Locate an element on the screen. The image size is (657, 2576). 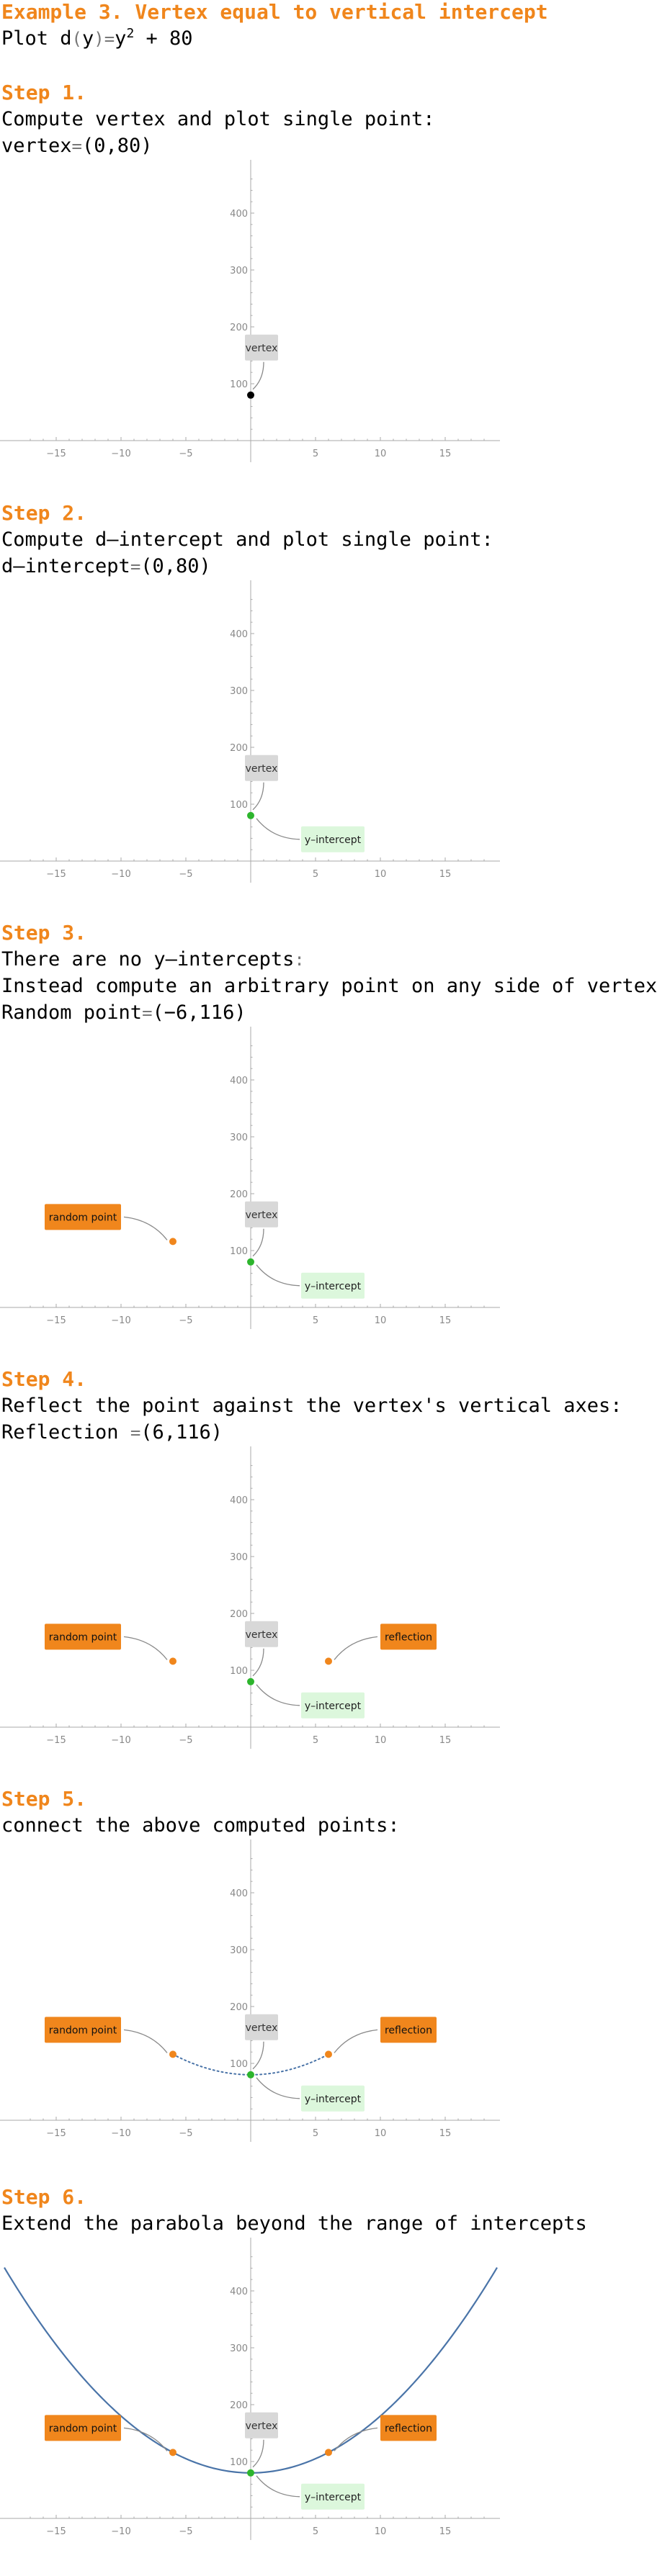
y-intercept-leader is located at coordinates (278, 2486).